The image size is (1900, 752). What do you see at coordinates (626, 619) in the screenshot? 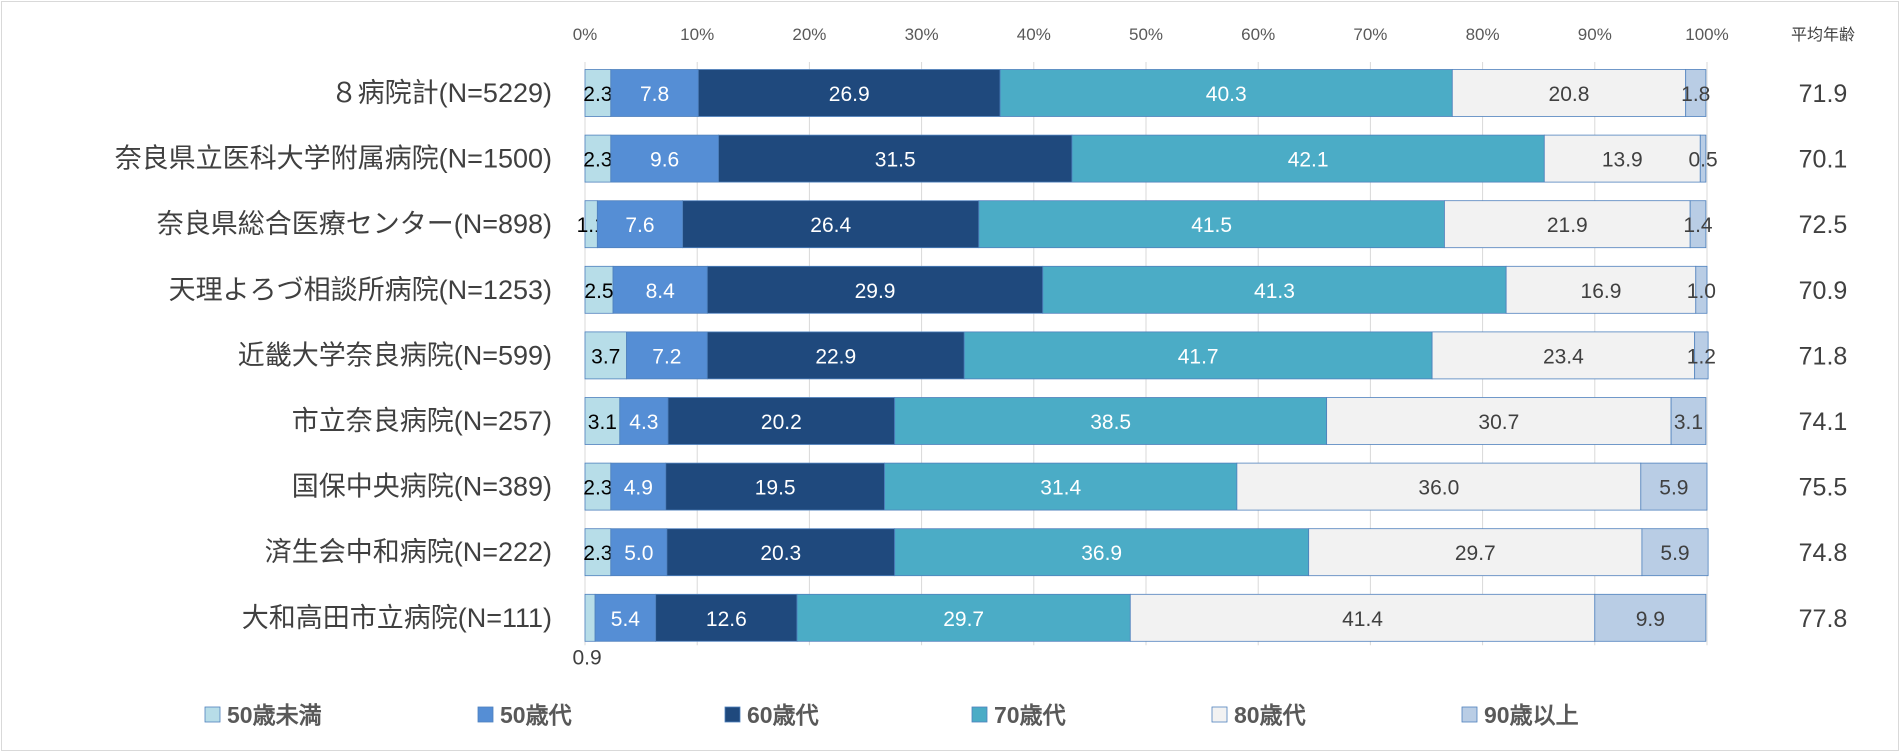
I see `data-label: 5.4` at bounding box center [626, 619].